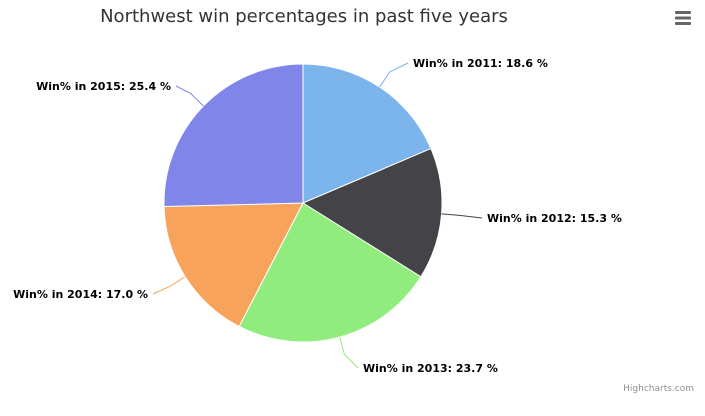 Image resolution: width=705 pixels, height=416 pixels. I want to click on hamburger-menu-icon, so click(683, 18).